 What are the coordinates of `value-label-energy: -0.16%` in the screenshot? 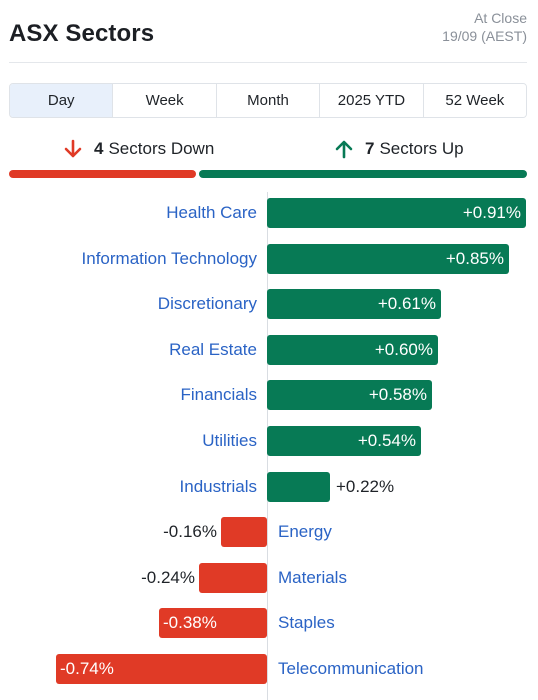 It's located at (190, 531).